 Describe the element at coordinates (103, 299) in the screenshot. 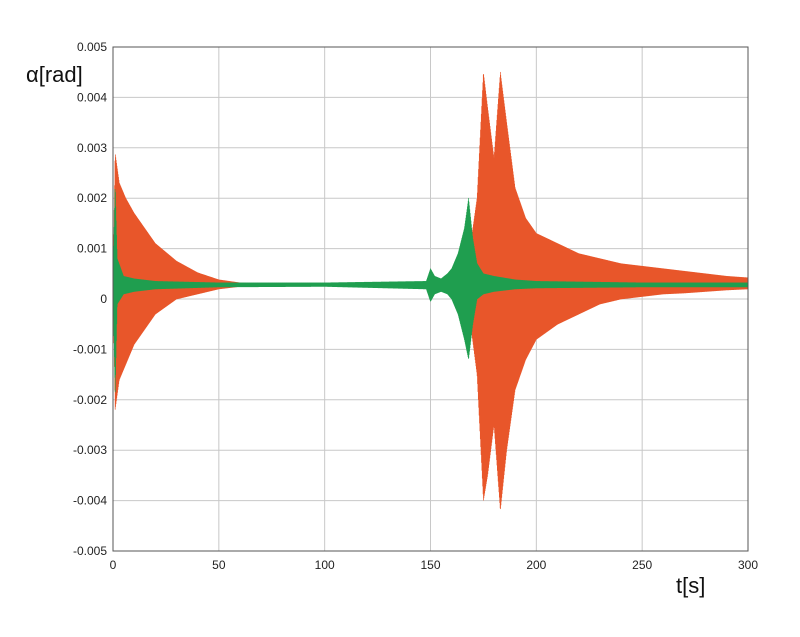

I see `y-tick-label: 0` at that location.